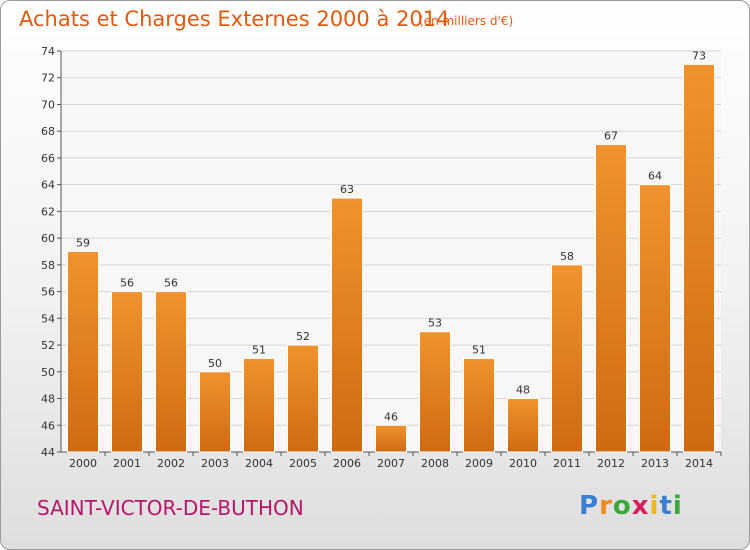 This screenshot has height=550, width=750. Describe the element at coordinates (127, 463) in the screenshot. I see `x-tick-label: 2001` at that location.